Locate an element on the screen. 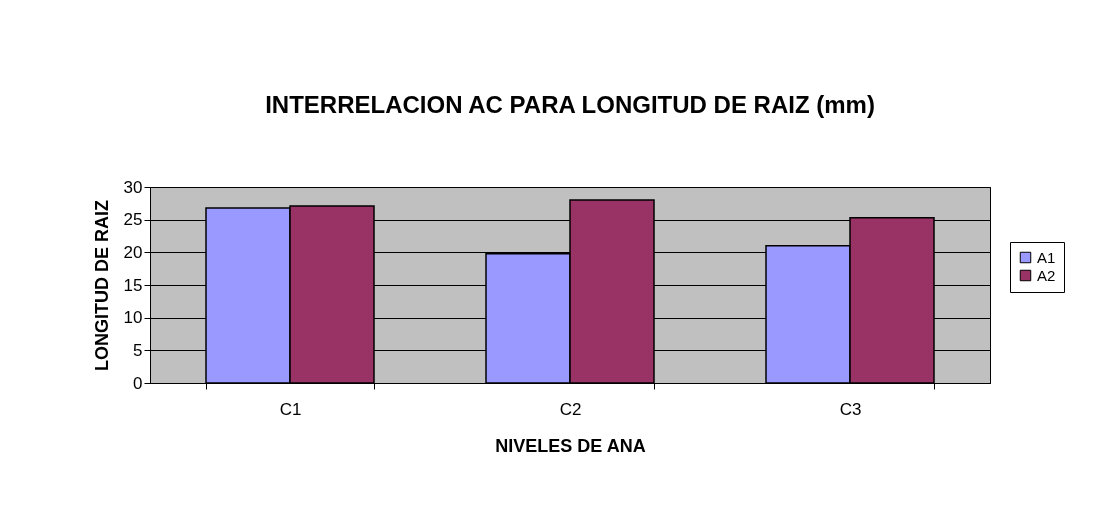 The image size is (1101, 513). y-tick-label: 0 is located at coordinates (138, 383).